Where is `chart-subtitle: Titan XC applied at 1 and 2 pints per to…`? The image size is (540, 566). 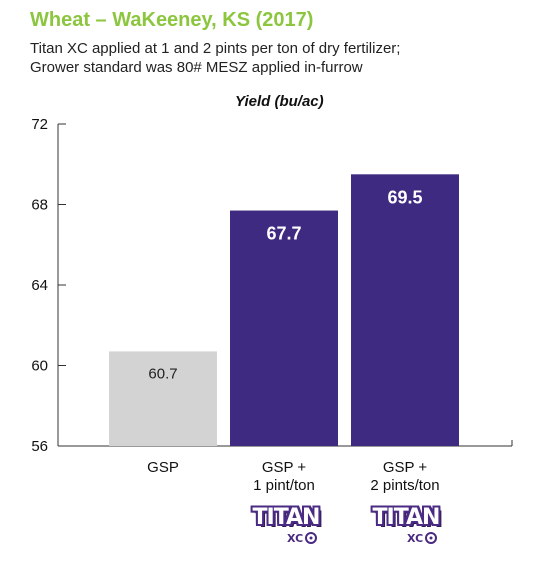 chart-subtitle: Titan XC applied at 1 and 2 pints per to… is located at coordinates (280, 58).